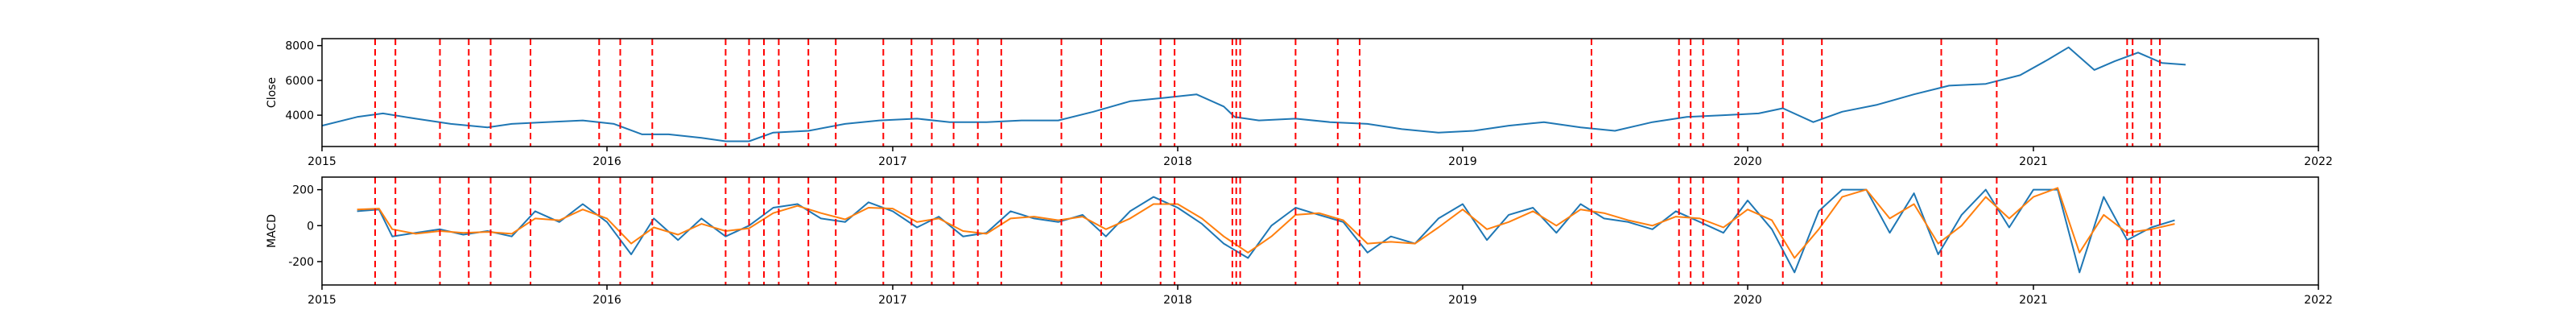 The image size is (2576, 322). Describe the element at coordinates (301, 262) in the screenshot. I see `y-tick-label: -200` at that location.